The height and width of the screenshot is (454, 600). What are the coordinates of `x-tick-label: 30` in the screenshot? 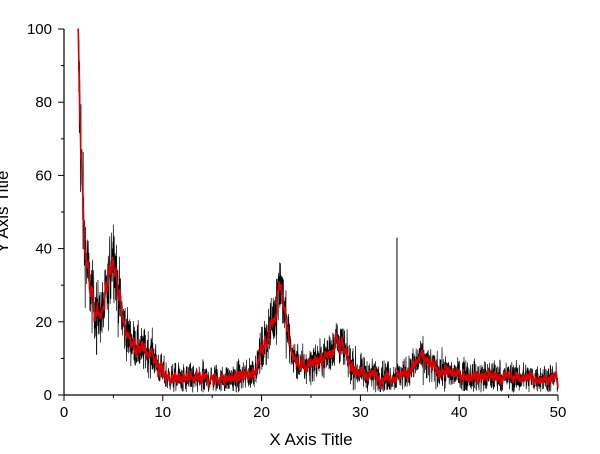 It's located at (360, 412).